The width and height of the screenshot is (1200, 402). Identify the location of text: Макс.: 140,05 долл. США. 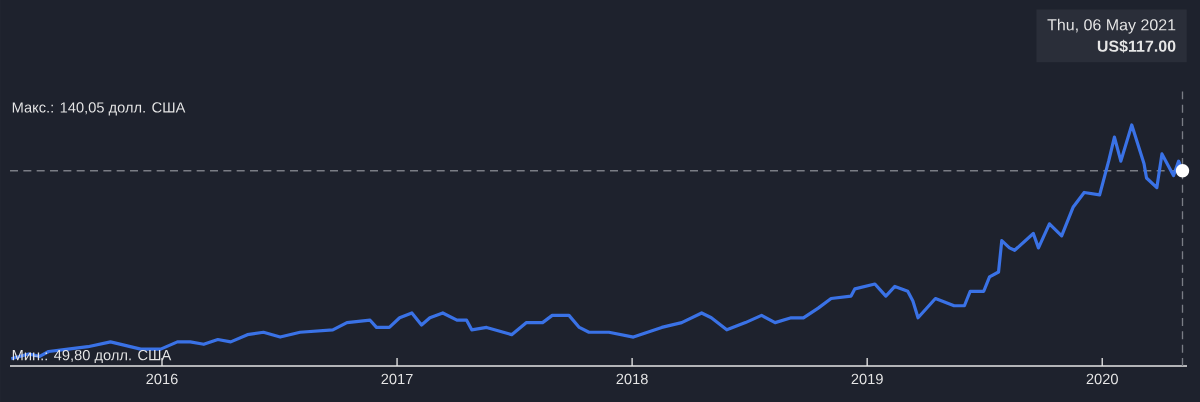
(99, 109).